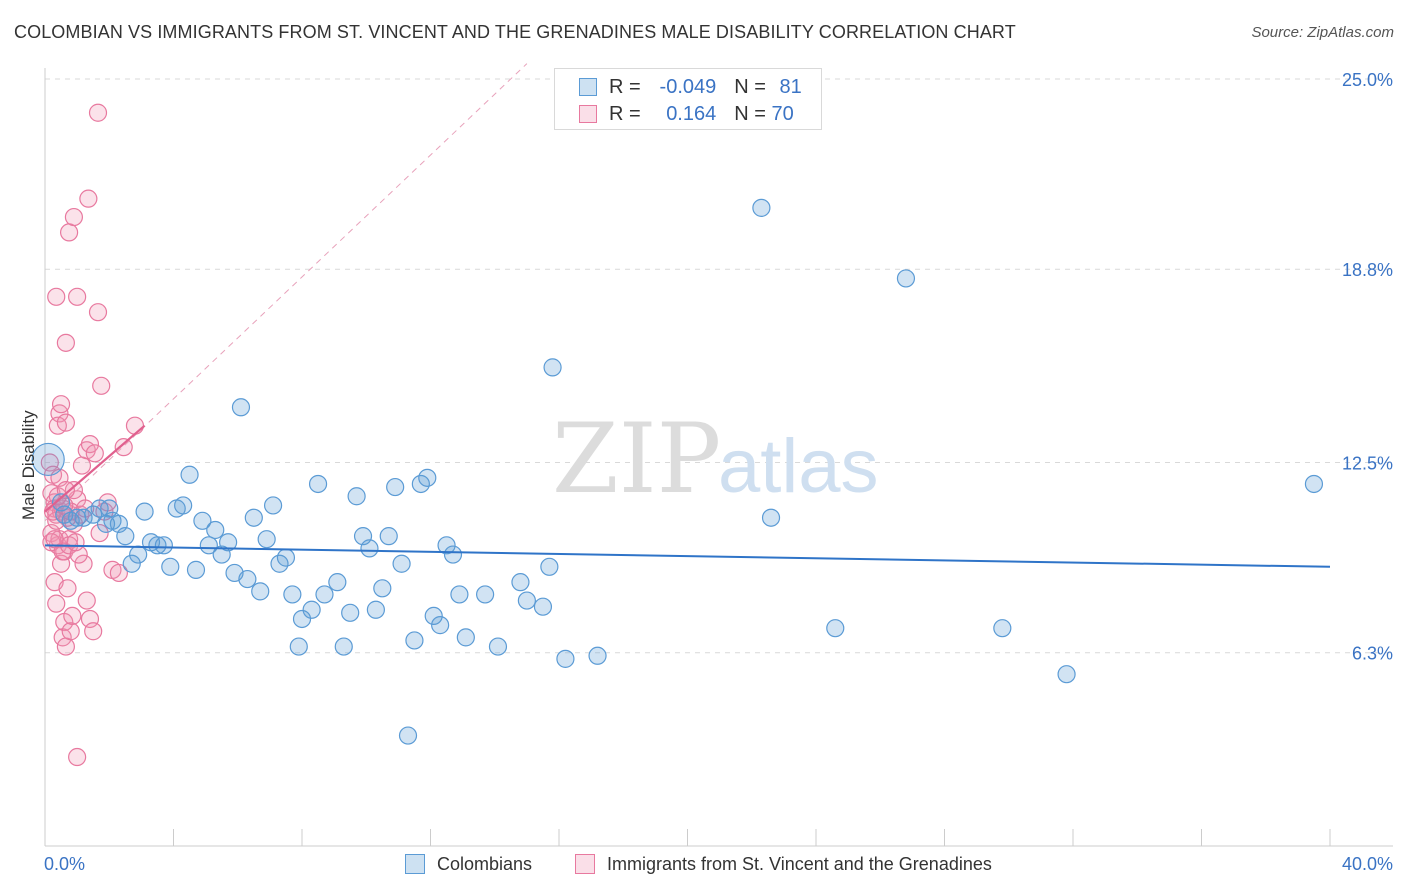  Describe the element at coordinates (687, 556) in the screenshot. I see `trend-line-colombians` at that location.